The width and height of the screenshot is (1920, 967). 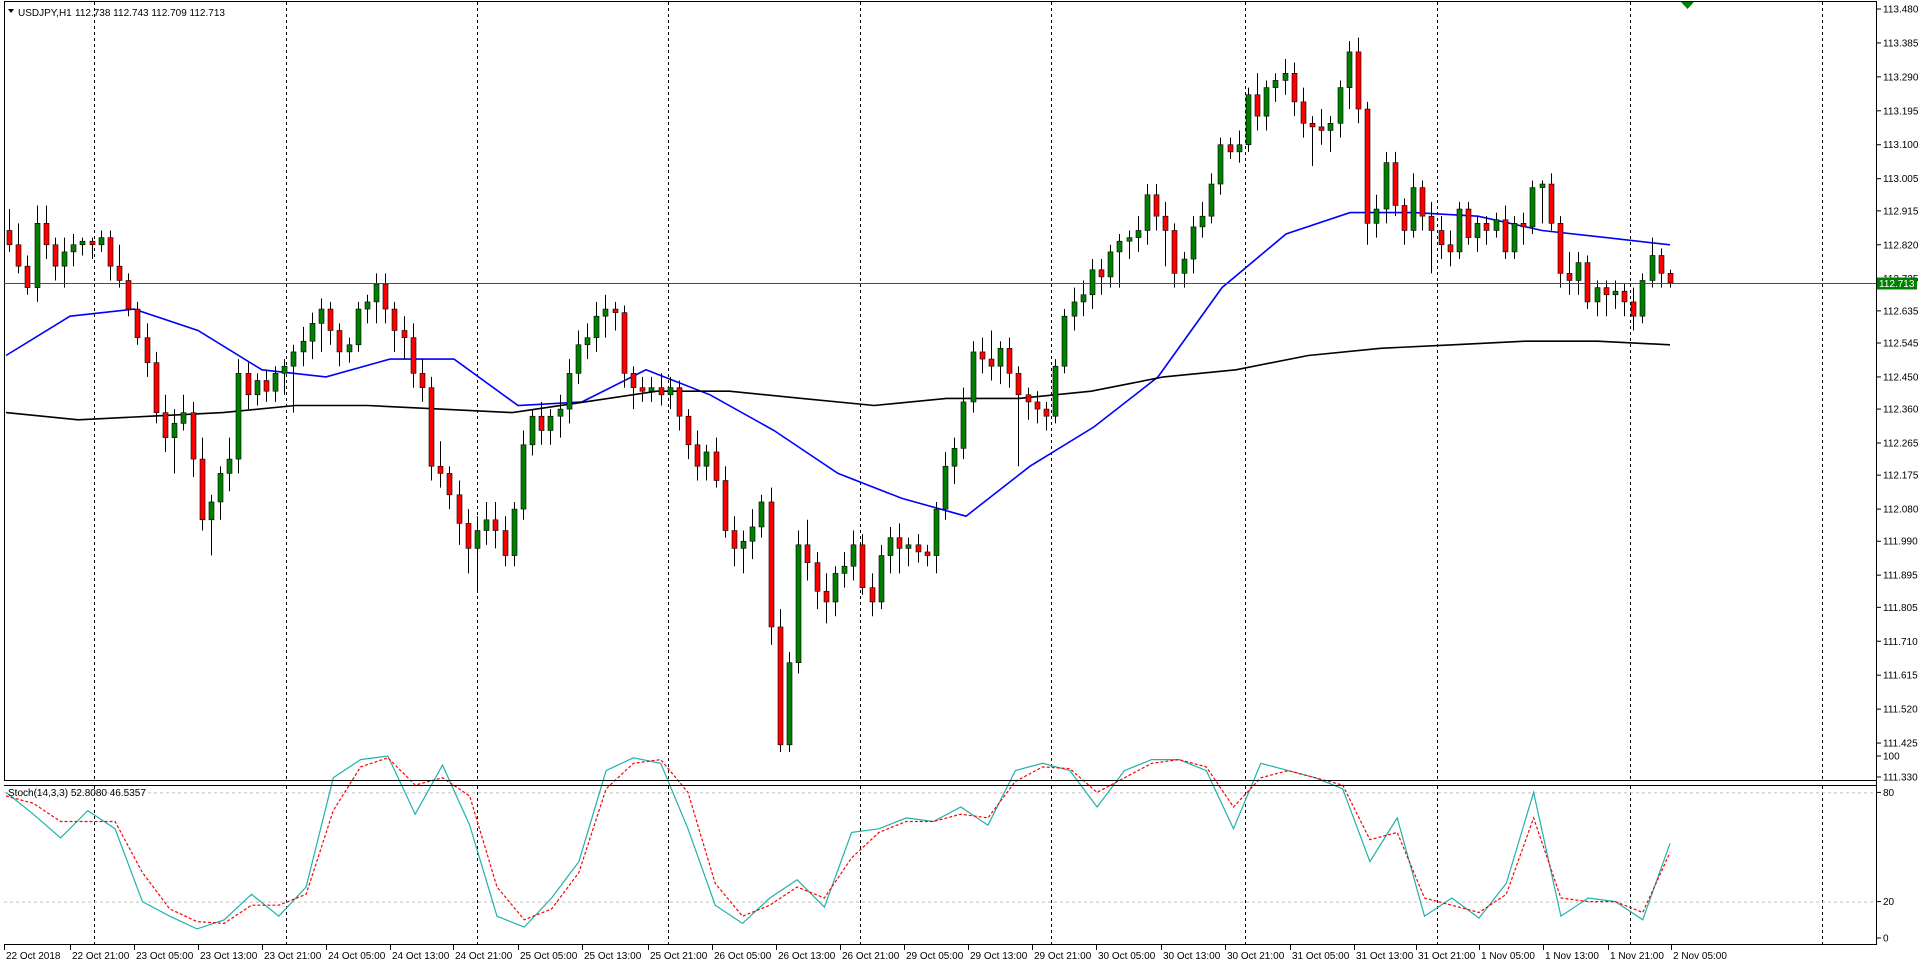 What do you see at coordinates (743, 956) in the screenshot?
I see `time-tick-label: 26 Oct 05:00` at bounding box center [743, 956].